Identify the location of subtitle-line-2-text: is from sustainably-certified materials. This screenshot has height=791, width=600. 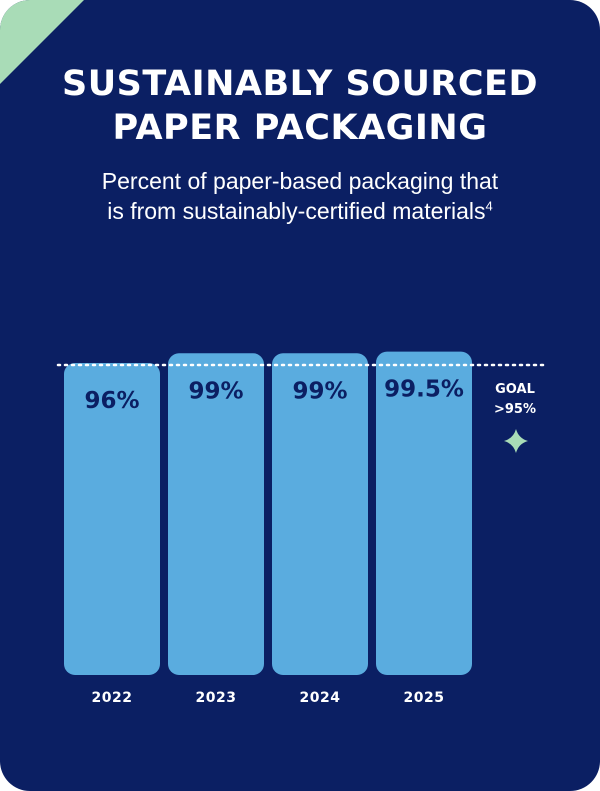
(296, 211).